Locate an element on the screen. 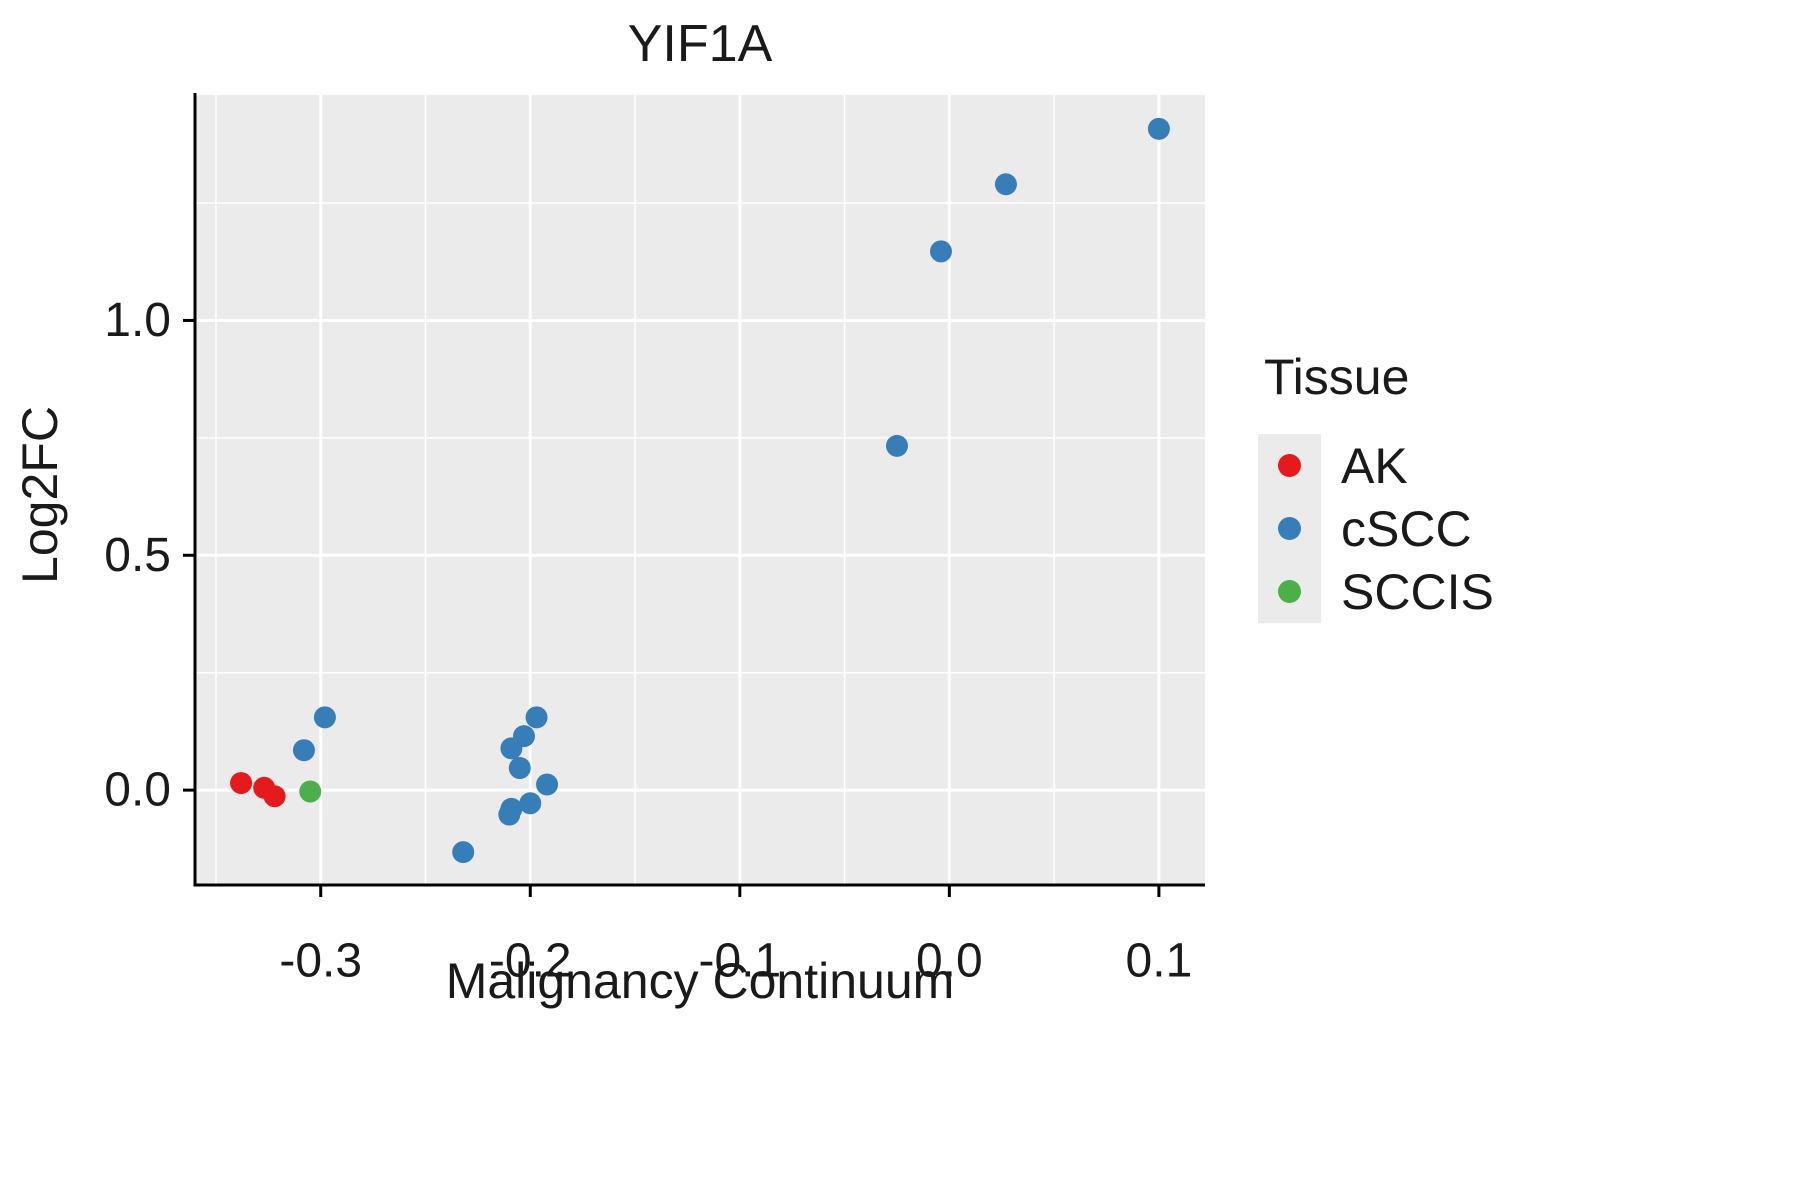  x-tick-label: 0.0 is located at coordinates (949, 961).